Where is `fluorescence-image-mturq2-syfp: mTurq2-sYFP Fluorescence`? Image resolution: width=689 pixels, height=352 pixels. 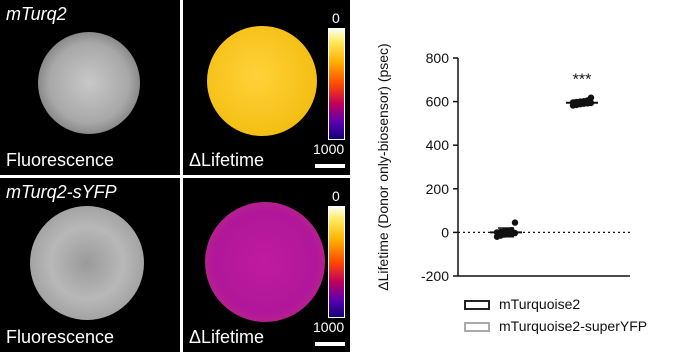 fluorescence-image-mturq2-syfp: mTurq2-sYFP Fluorescence is located at coordinates (90, 265).